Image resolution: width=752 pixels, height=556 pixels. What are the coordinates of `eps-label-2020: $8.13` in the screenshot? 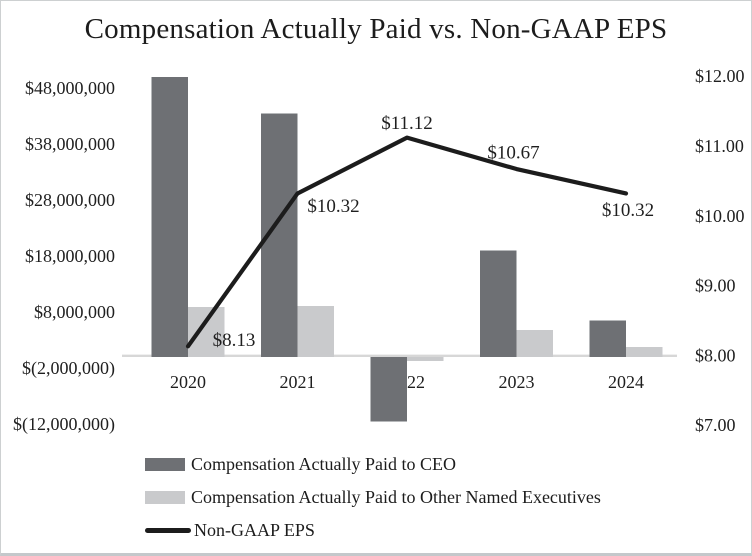 It's located at (234, 340).